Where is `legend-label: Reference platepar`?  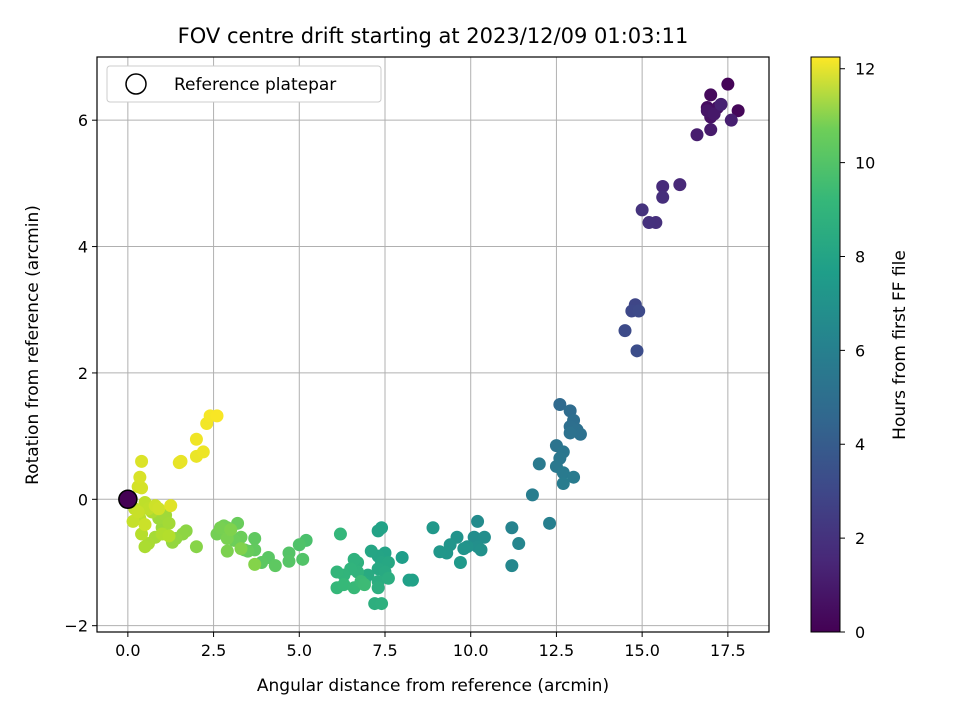
legend-label: Reference platepar is located at coordinates (255, 85).